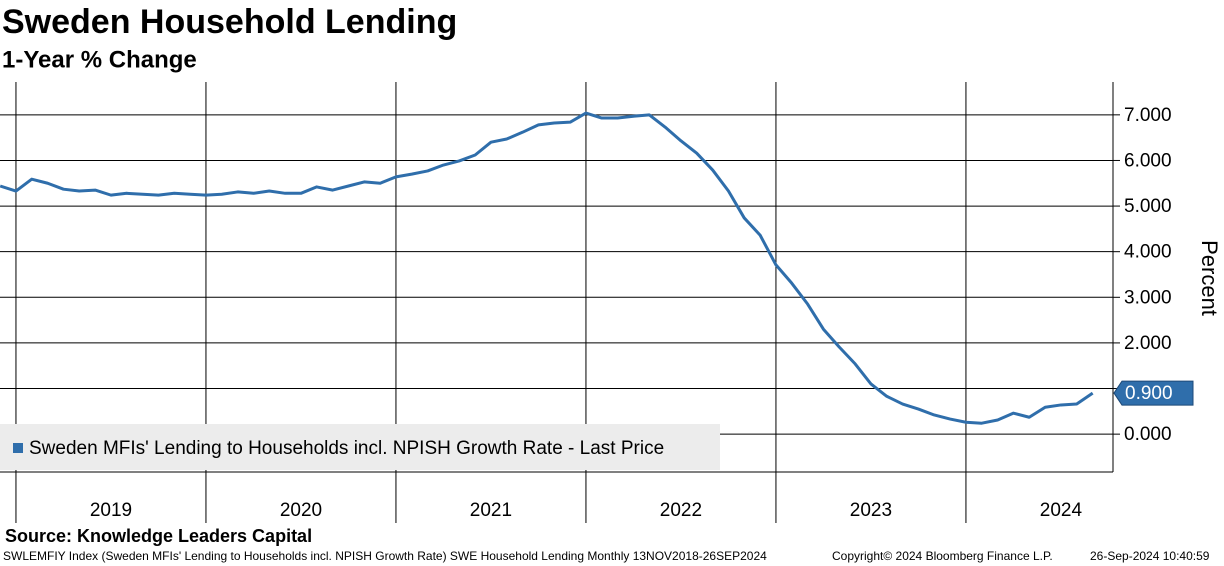 The width and height of the screenshot is (1224, 566). I want to click on y-tick-label: 7.000, so click(1148, 115).